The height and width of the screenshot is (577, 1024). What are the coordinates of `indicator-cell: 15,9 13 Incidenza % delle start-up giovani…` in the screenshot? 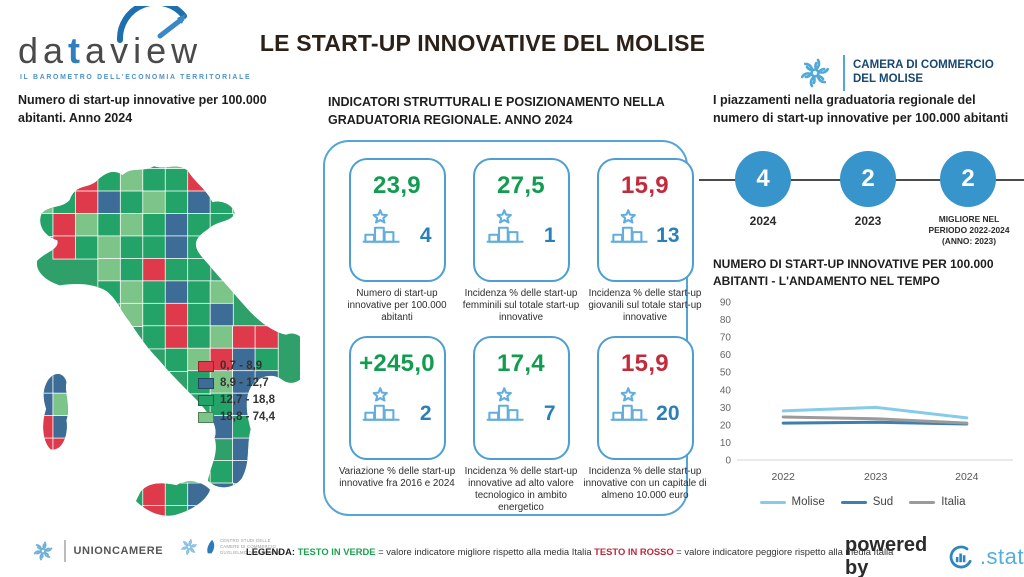 It's located at (645, 241).